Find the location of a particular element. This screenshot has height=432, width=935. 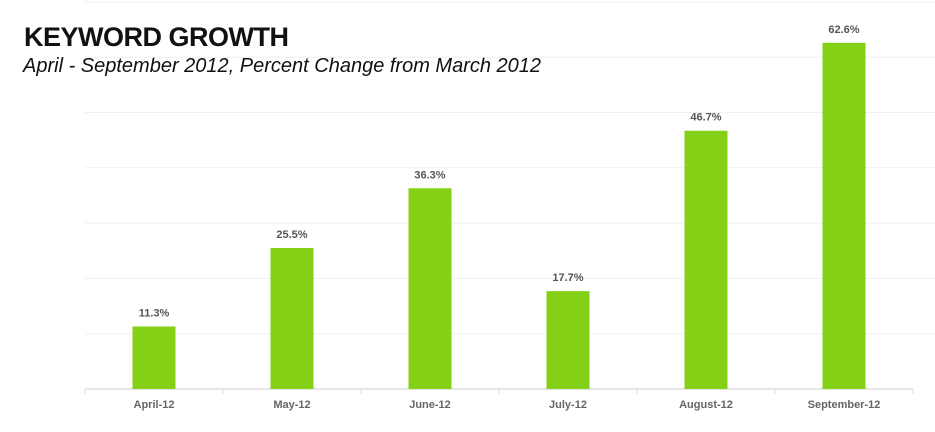

data-label: 46.7% is located at coordinates (705, 118).